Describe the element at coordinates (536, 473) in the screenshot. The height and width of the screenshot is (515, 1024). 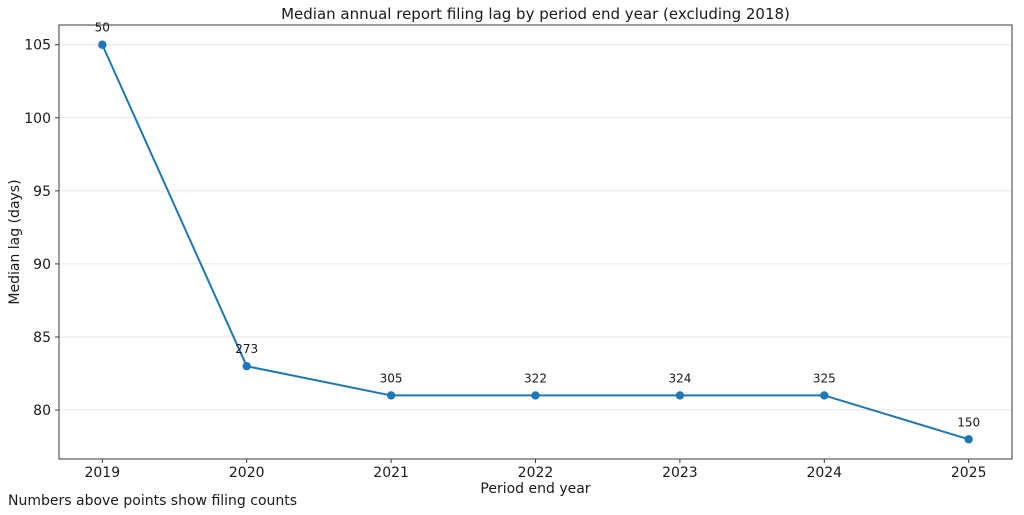
I see `x-tick-label: 2022` at that location.